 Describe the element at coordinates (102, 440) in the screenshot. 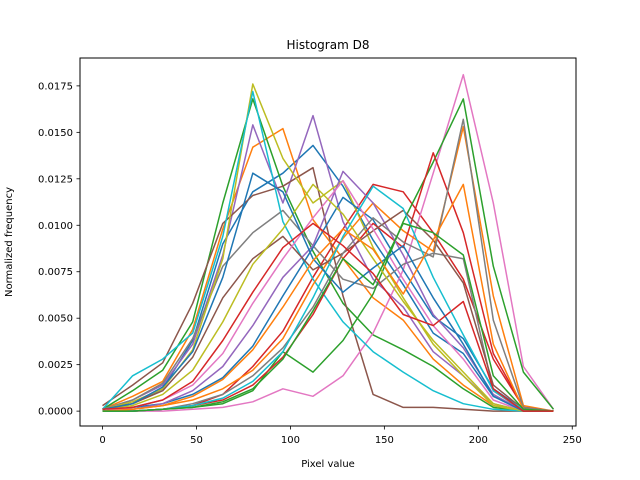

I see `x-tick-label: 0` at that location.